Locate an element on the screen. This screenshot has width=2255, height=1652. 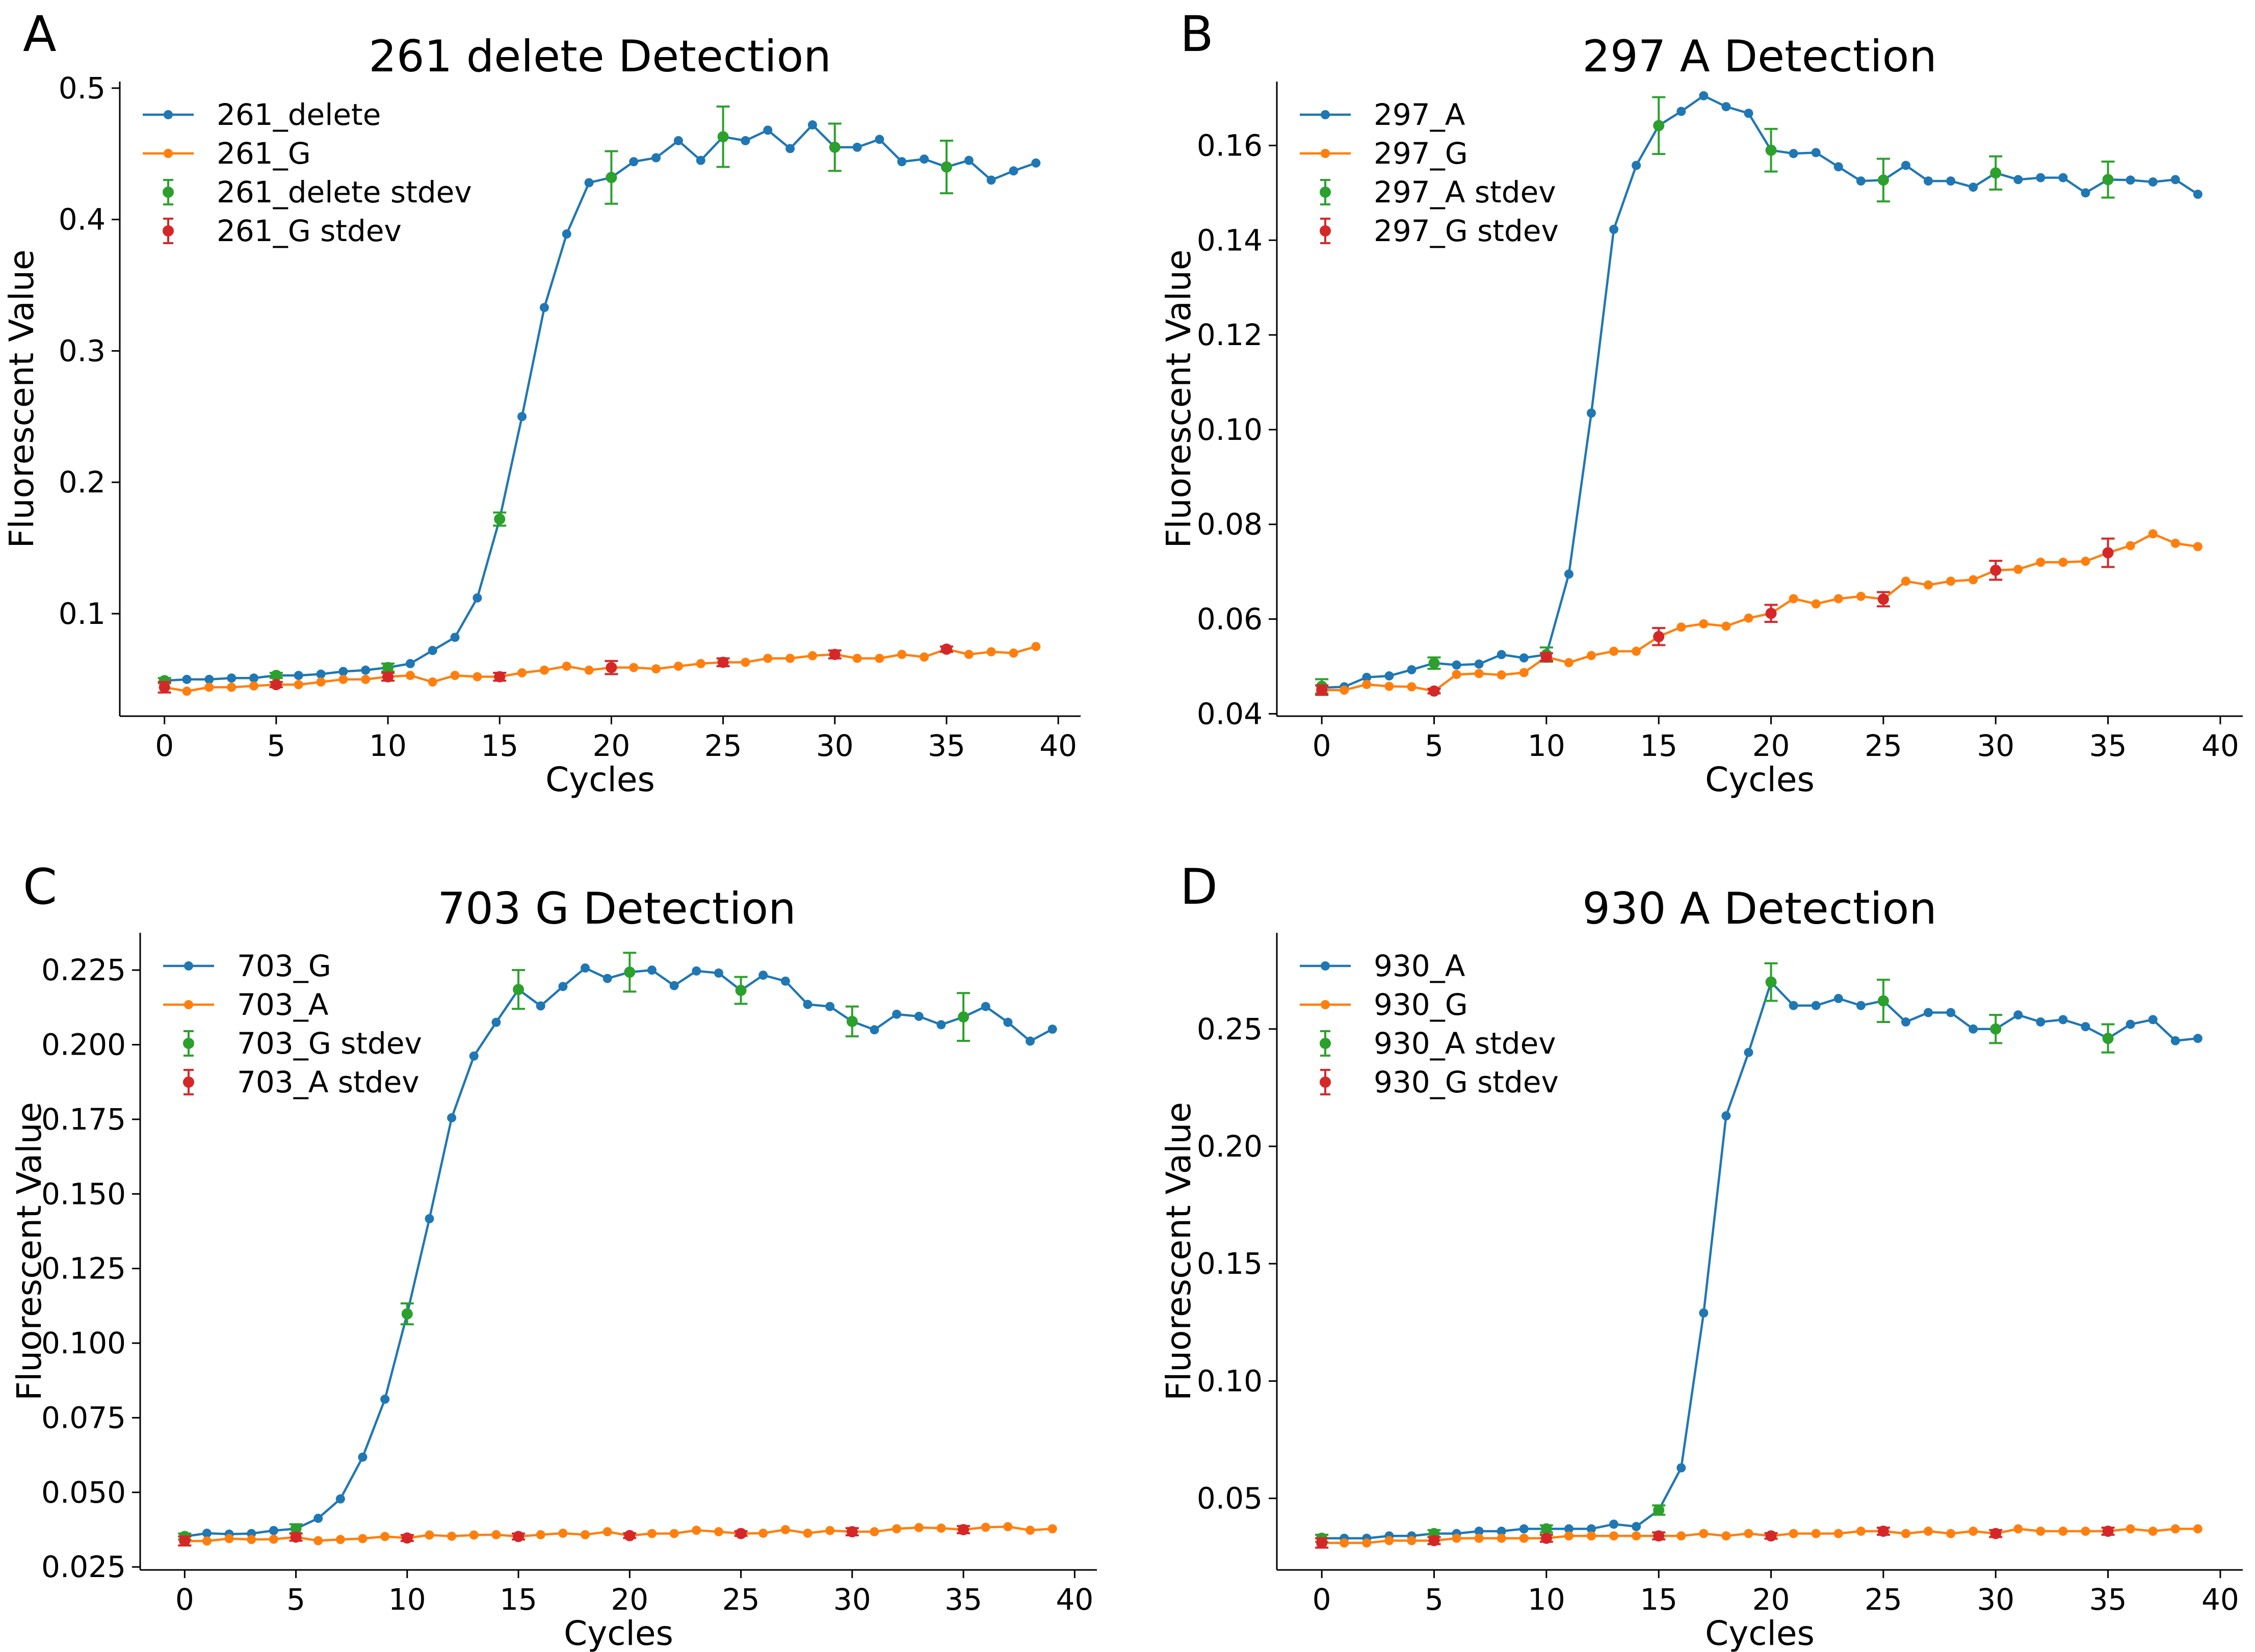
y-tick-label: 0.050 is located at coordinates (83, 1492).